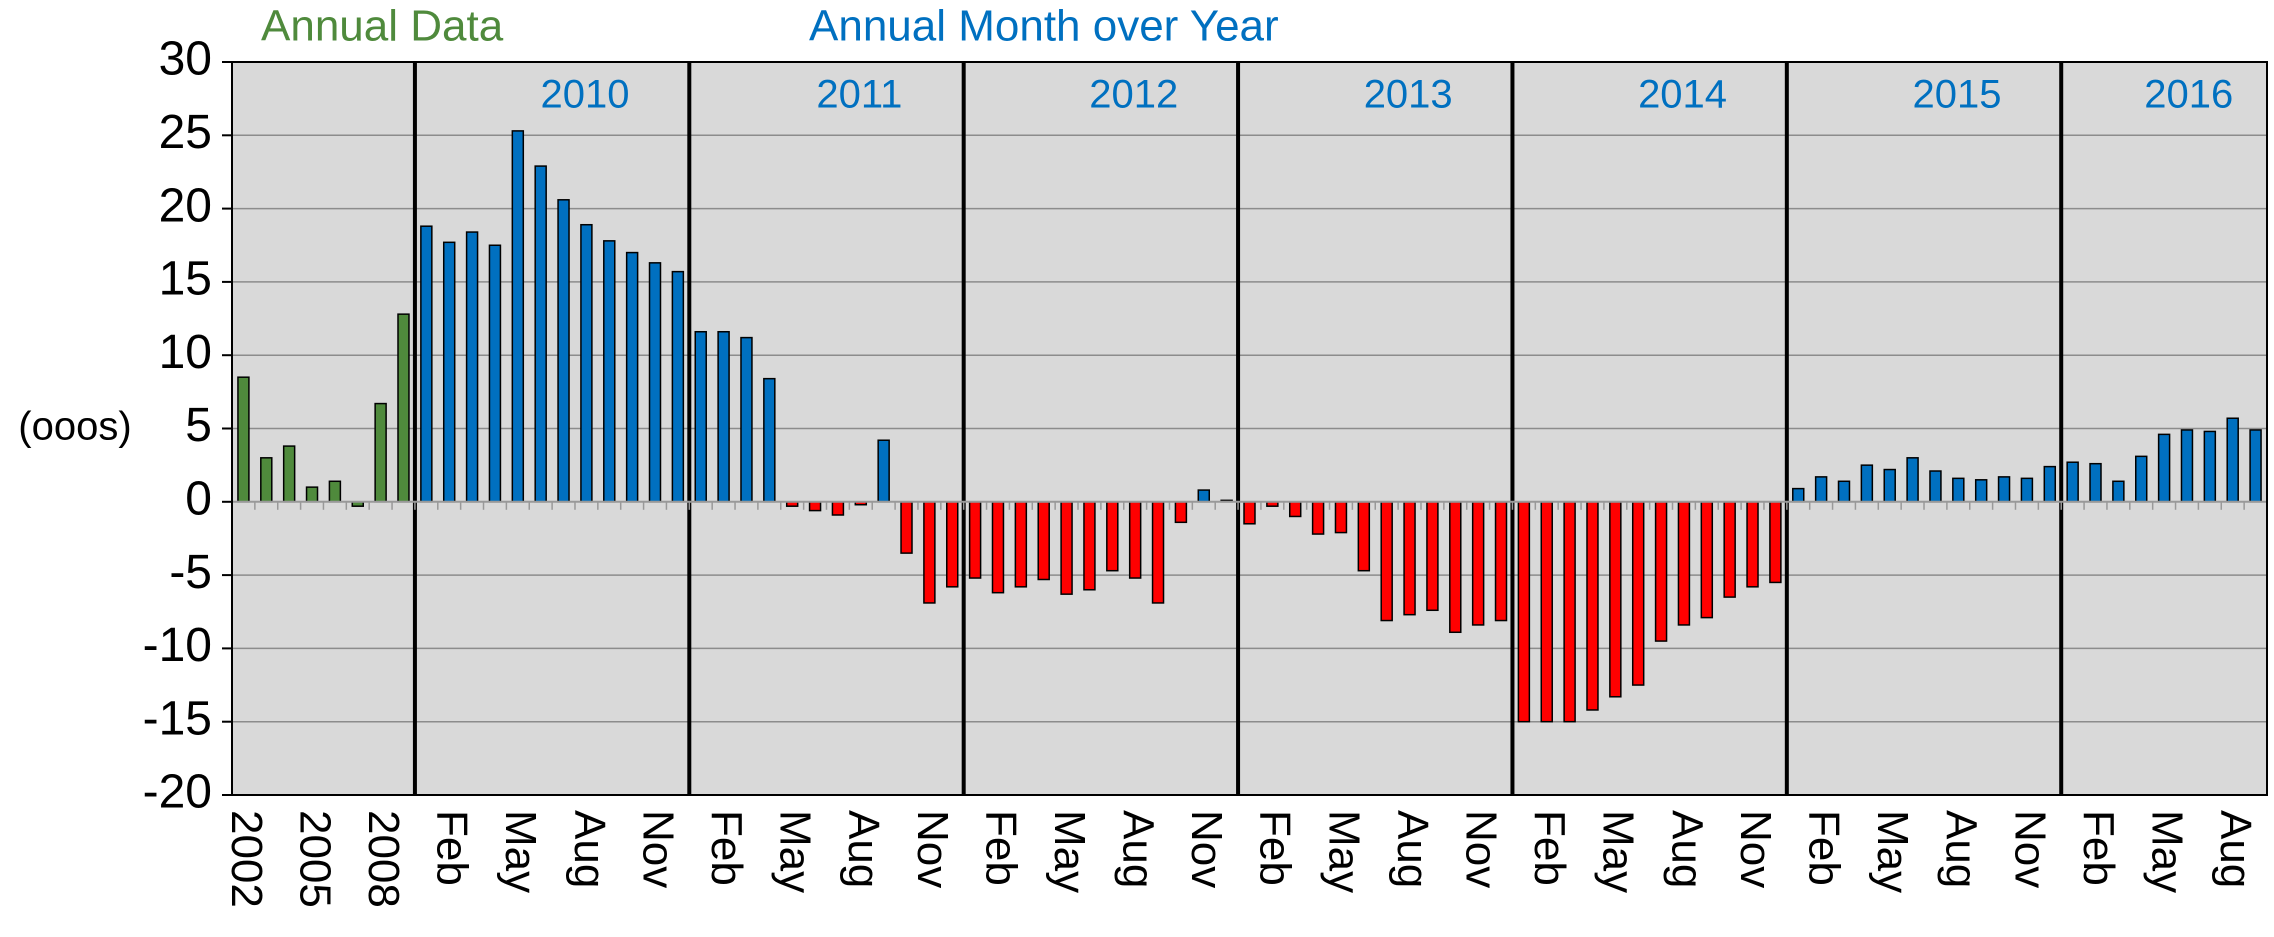  I want to click on y-tick-label: 10, so click(185, 352).